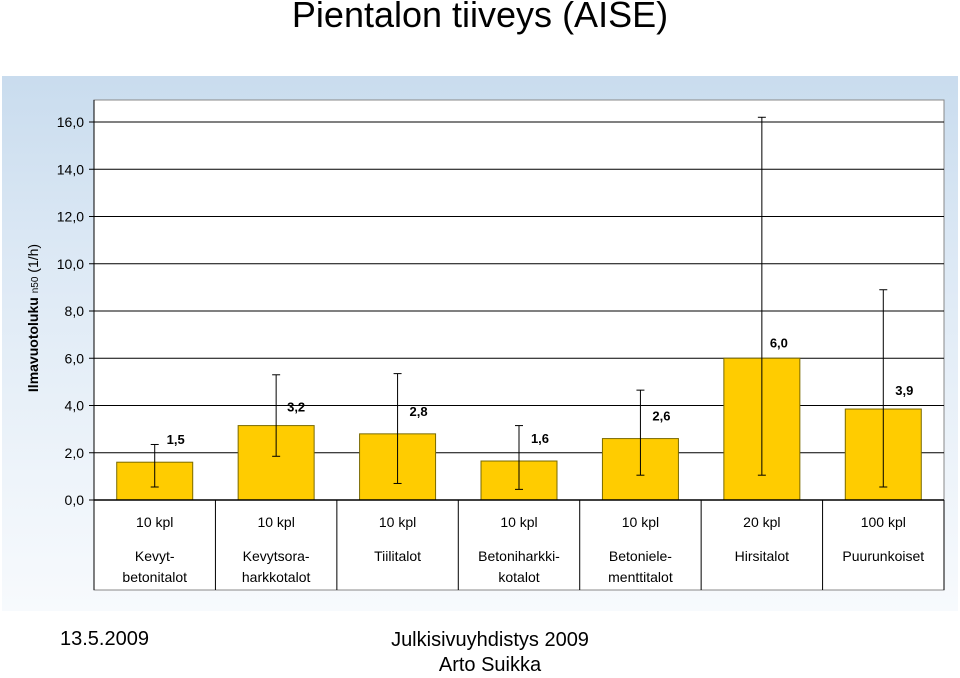 The image size is (960, 678). I want to click on data-label: 1,5, so click(176, 439).